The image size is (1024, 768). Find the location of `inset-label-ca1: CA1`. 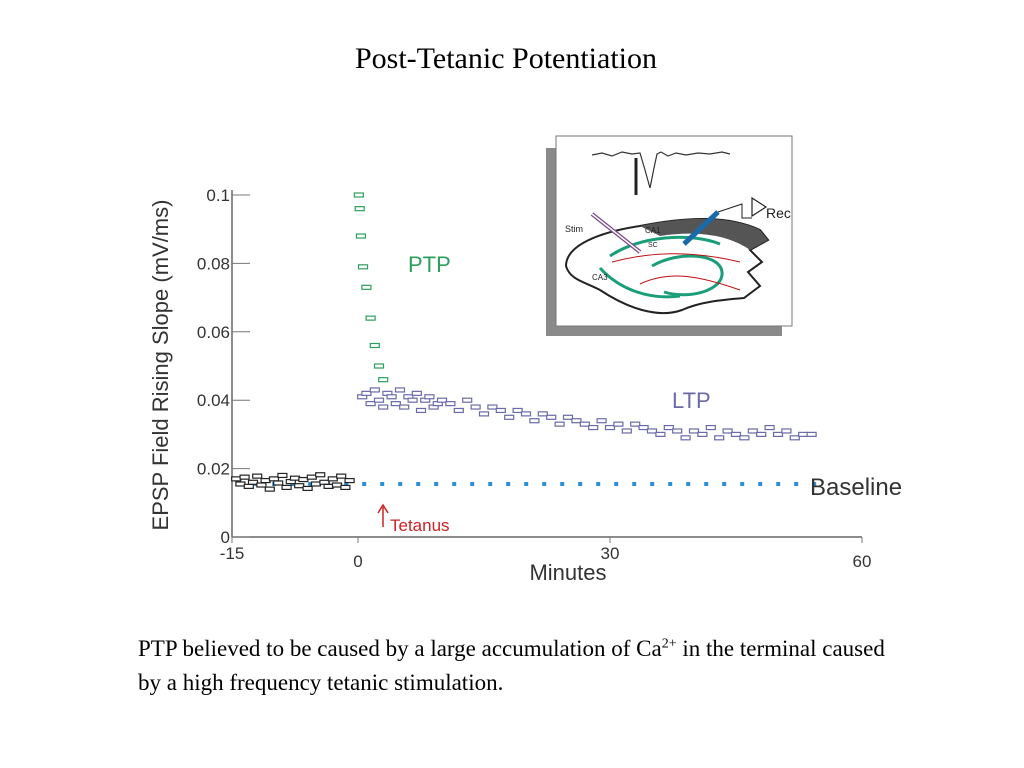

inset-label-ca1: CA1 is located at coordinates (653, 230).